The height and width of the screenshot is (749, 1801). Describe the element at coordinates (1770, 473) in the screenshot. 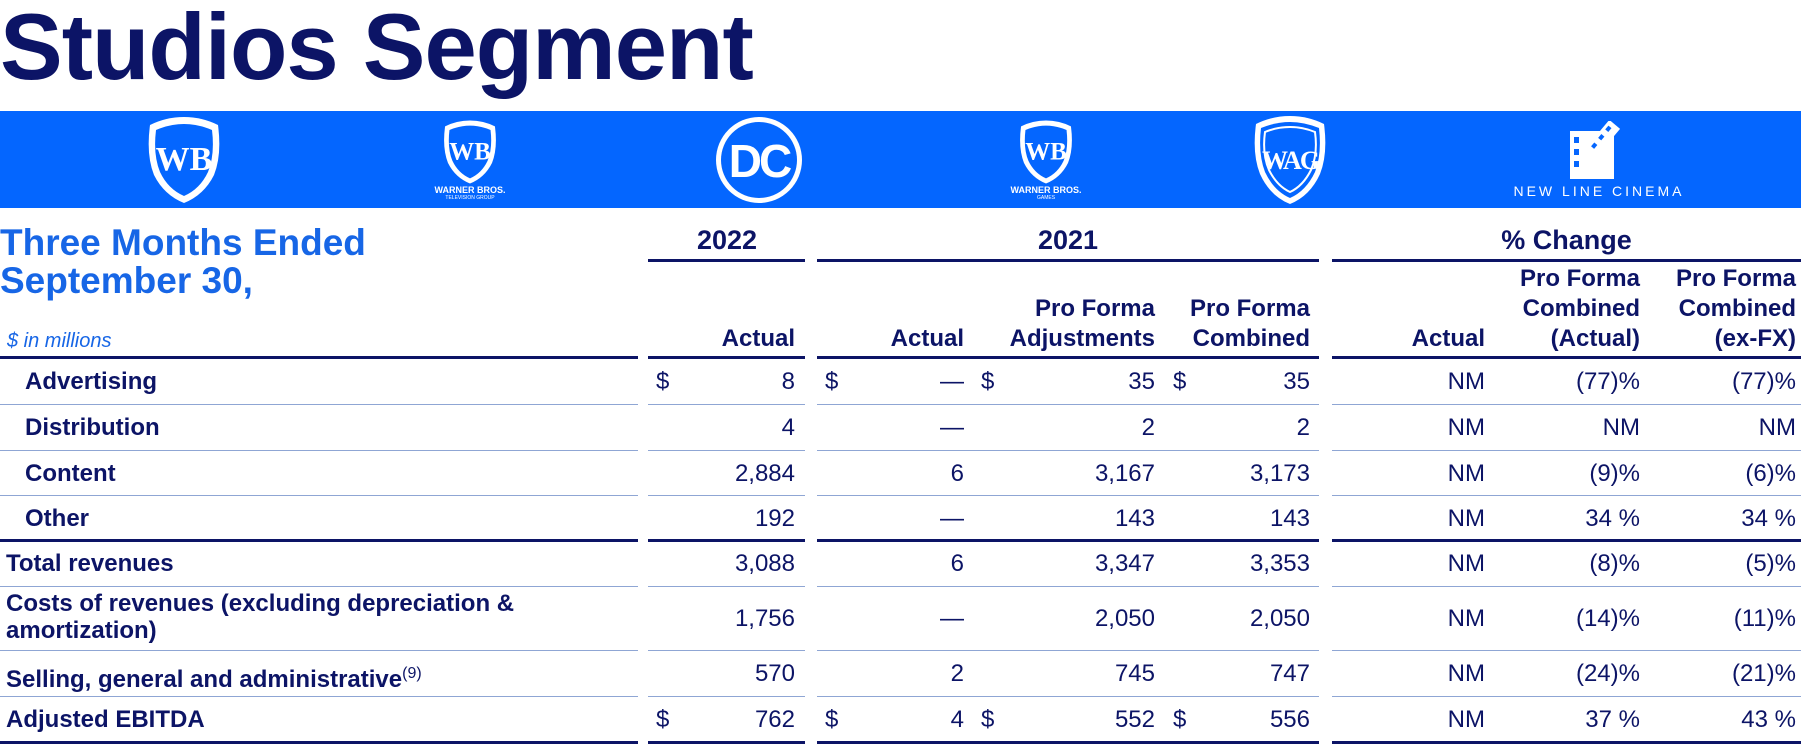

I see `table-cell: (6)%` at that location.